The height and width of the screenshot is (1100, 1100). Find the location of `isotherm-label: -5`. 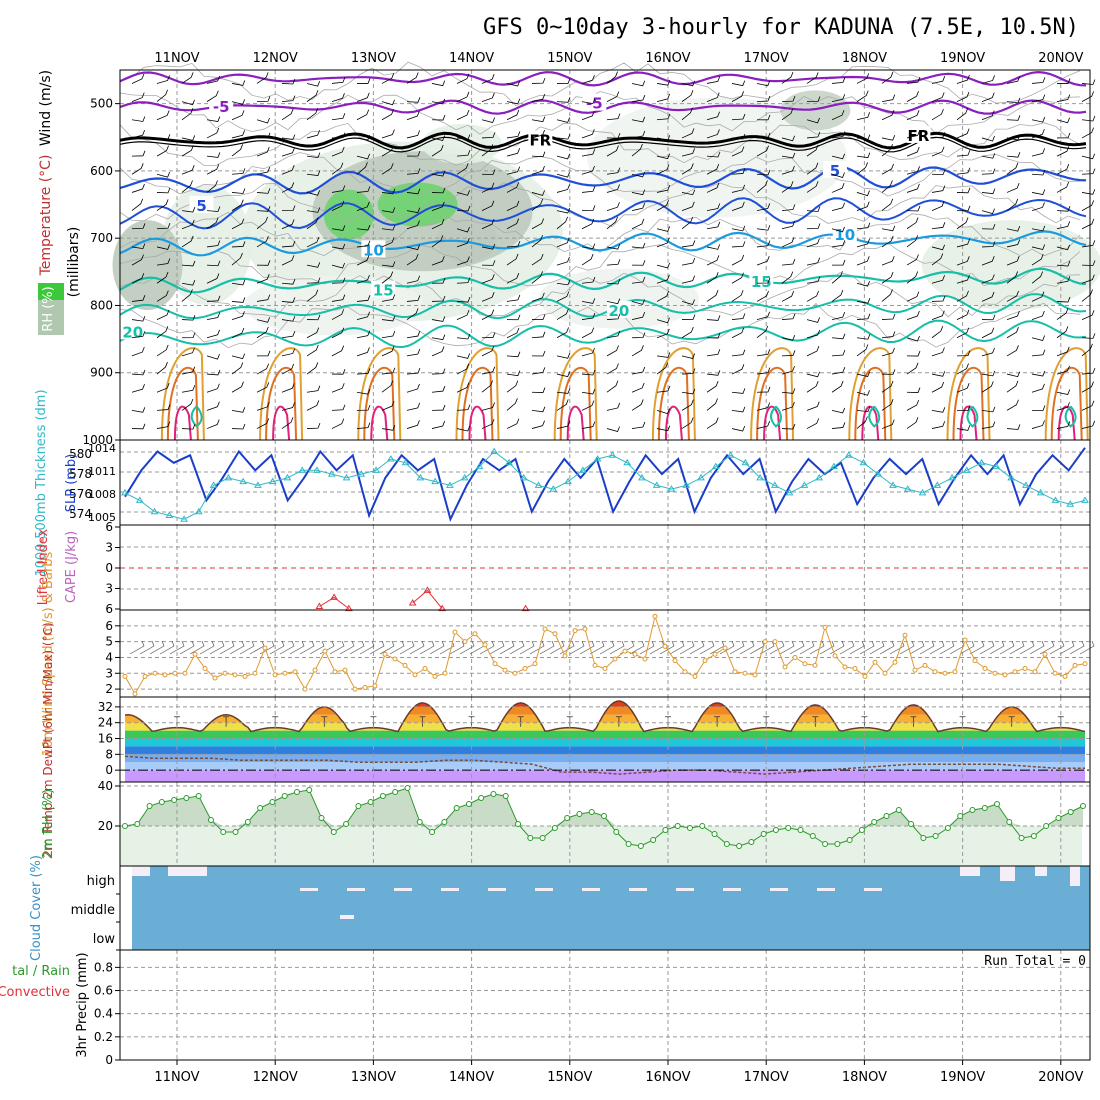

isotherm-label: -5 is located at coordinates (594, 104).